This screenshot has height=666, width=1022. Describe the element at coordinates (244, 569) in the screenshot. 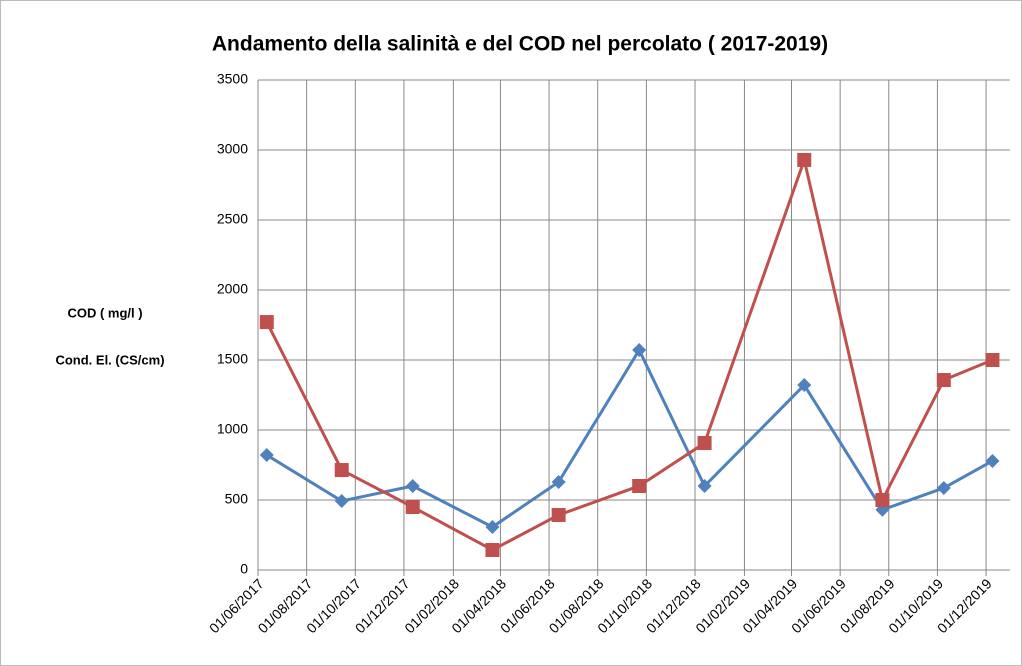

I see `y-tick-label: 0` at that location.